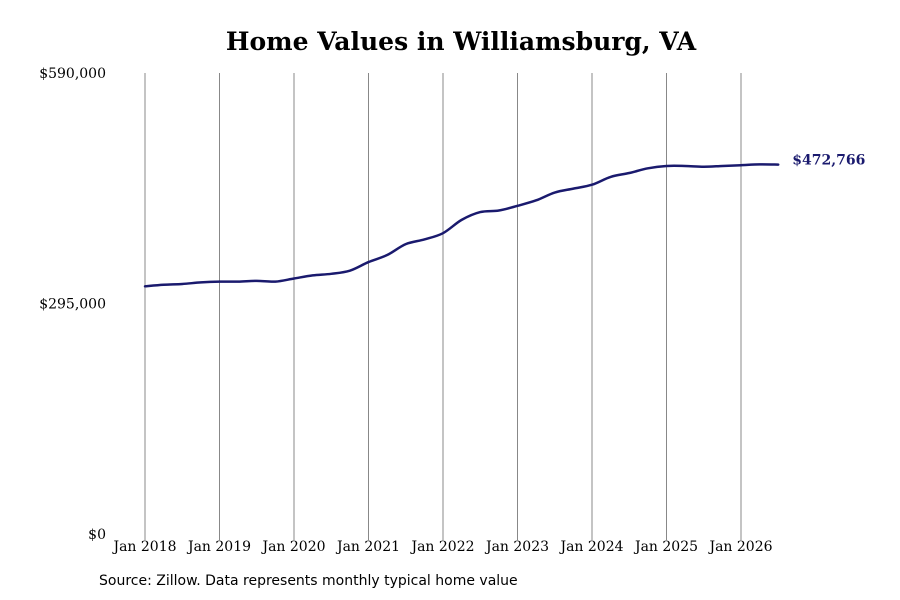 This screenshot has width=900, height=600. I want to click on y-tick-label: $590,000, so click(72, 74).